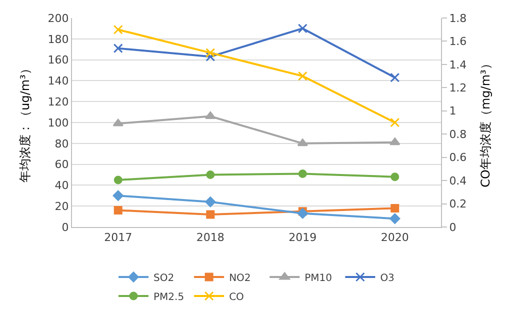 The width and height of the screenshot is (511, 322). I want to click on y2-tick-label: 1.8, so click(458, 18).